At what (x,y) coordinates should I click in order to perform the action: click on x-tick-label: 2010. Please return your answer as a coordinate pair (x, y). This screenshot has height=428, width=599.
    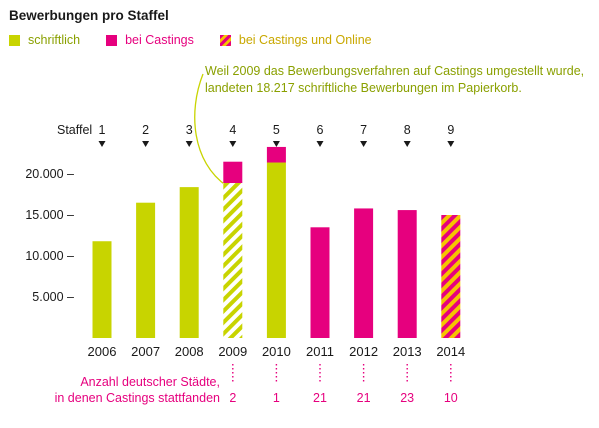
    Looking at the image, I should click on (276, 351).